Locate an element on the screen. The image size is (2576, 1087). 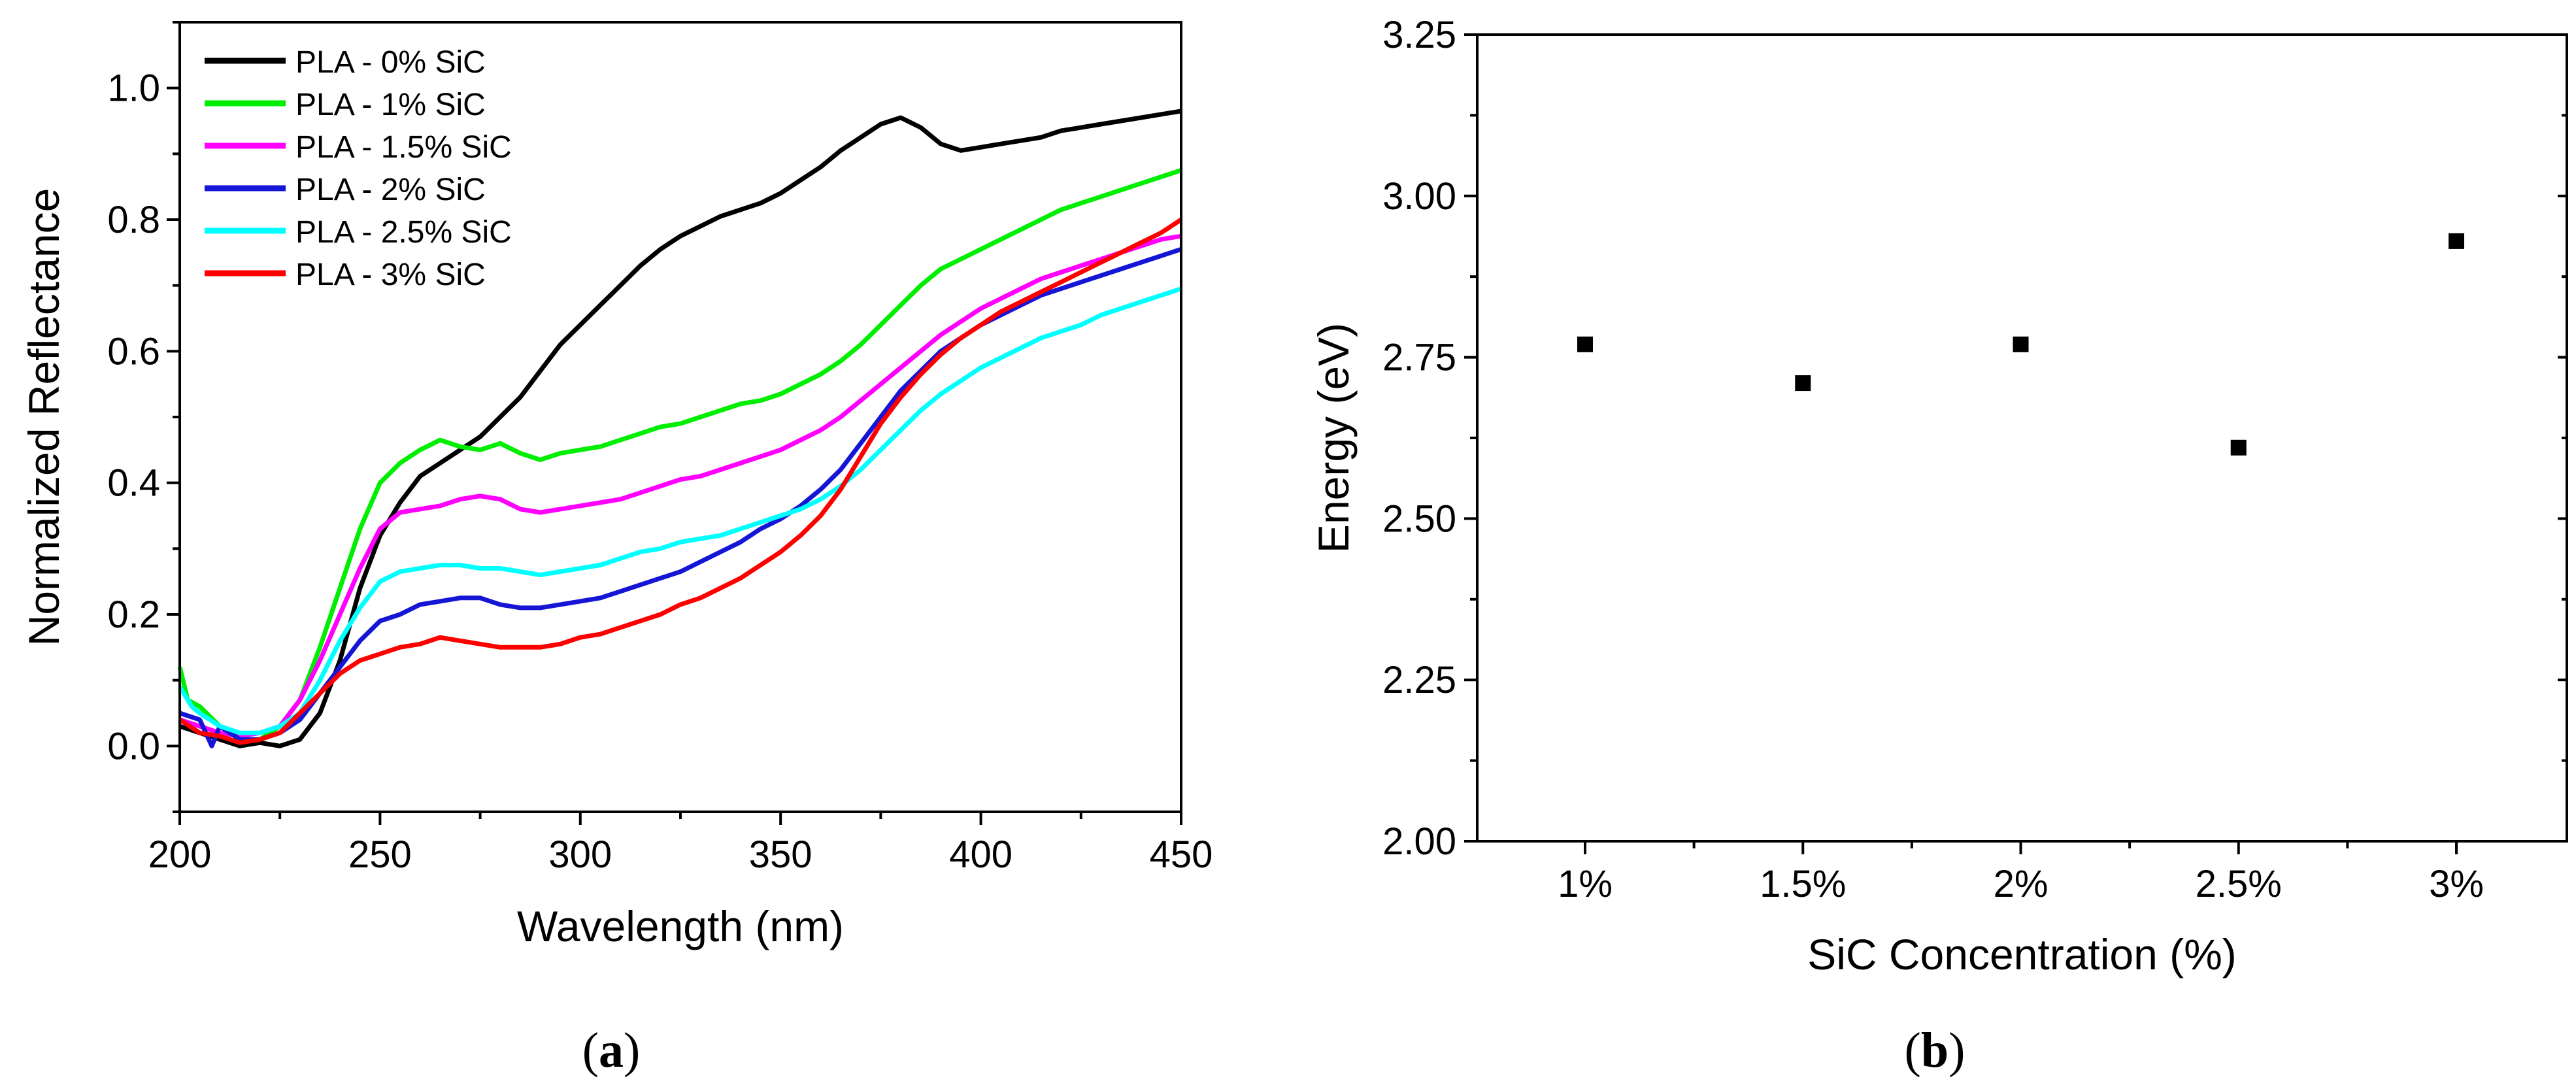
y-tick-label: 2.25 is located at coordinates (1419, 680).